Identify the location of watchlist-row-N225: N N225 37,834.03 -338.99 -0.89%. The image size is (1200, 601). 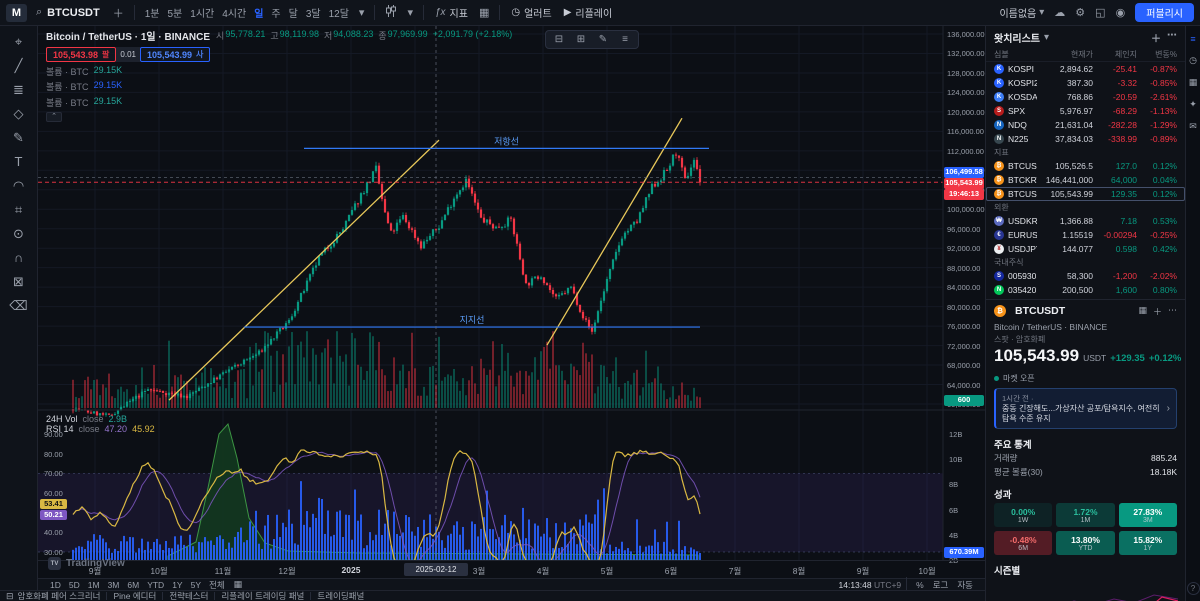
(1085, 139).